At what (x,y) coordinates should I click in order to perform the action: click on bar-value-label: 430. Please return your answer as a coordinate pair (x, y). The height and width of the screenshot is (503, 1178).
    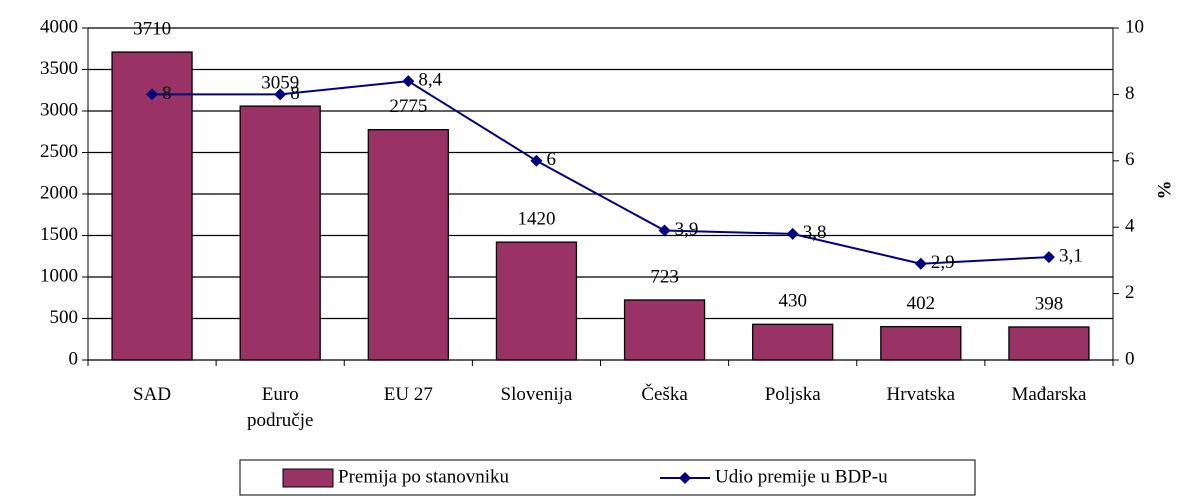
    Looking at the image, I should click on (792, 301).